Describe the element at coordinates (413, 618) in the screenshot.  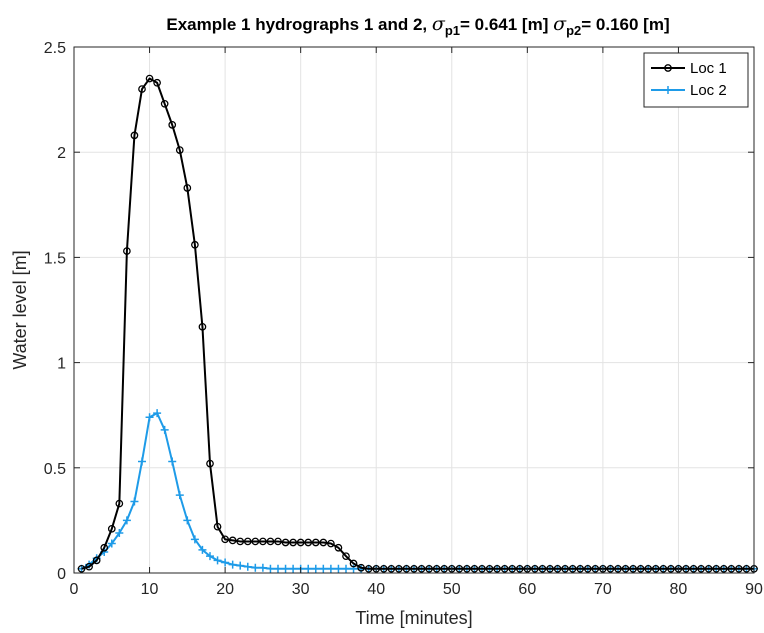
I see `x-axis-label: Time [minutes]` at that location.